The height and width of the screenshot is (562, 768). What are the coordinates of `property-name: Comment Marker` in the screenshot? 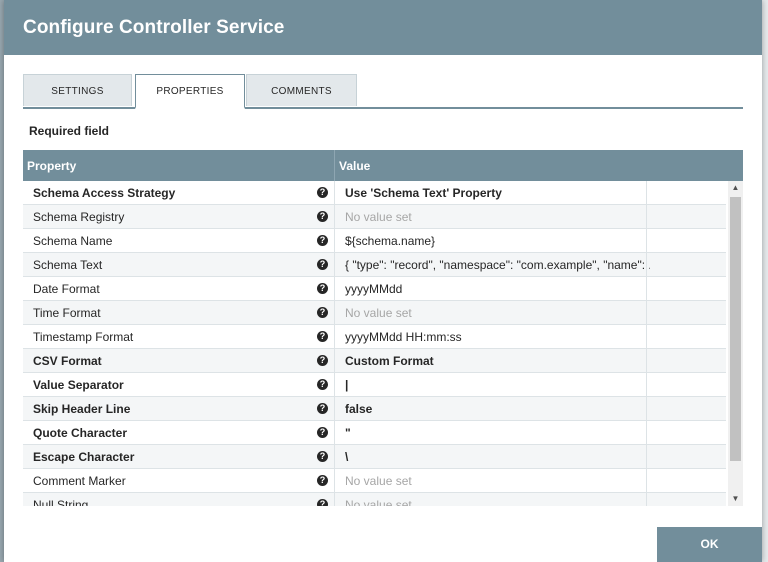 It's located at (79, 481).